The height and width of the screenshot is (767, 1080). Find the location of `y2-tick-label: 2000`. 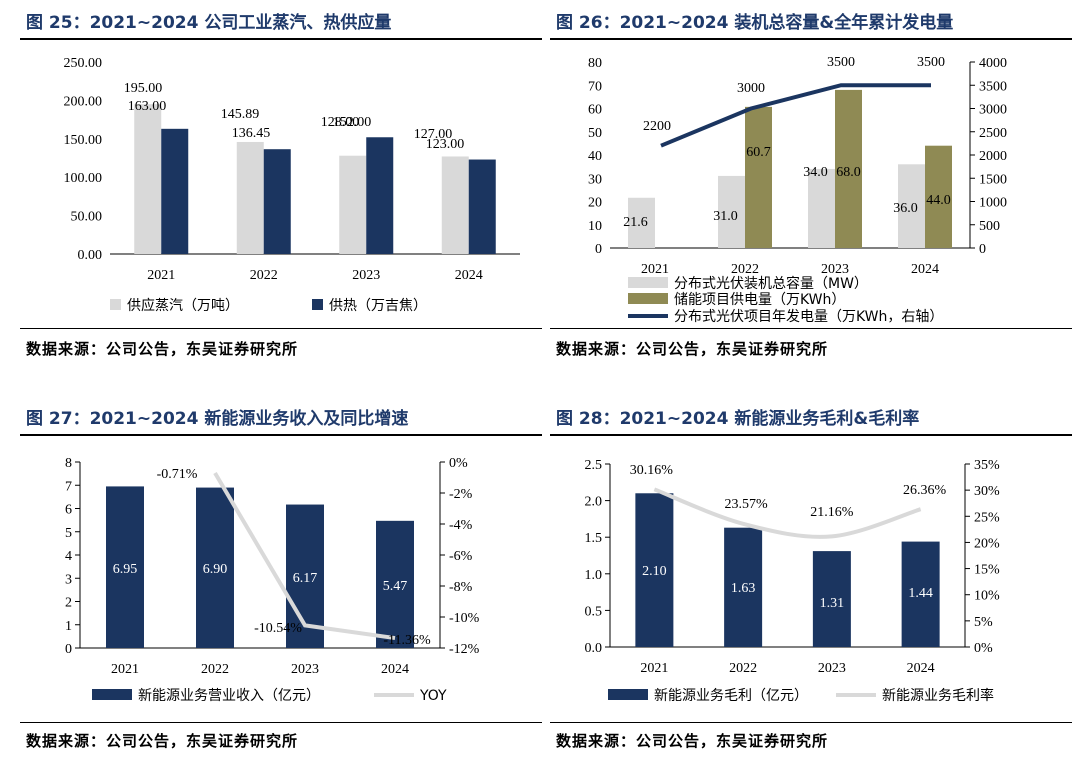

y2-tick-label: 2000 is located at coordinates (993, 156).